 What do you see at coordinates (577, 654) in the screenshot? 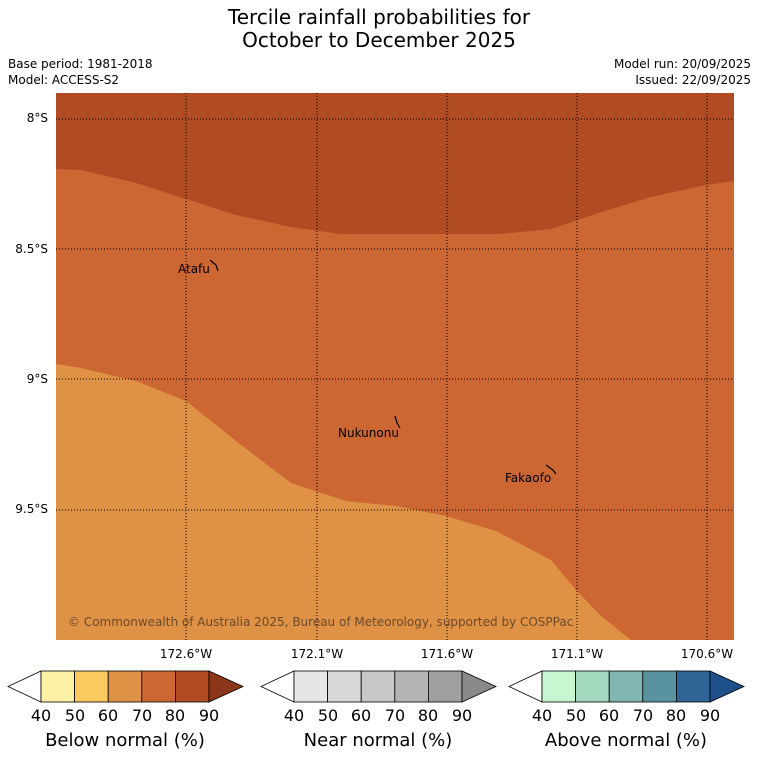
I see `lon-label-171-1w: 171.1°W` at bounding box center [577, 654].